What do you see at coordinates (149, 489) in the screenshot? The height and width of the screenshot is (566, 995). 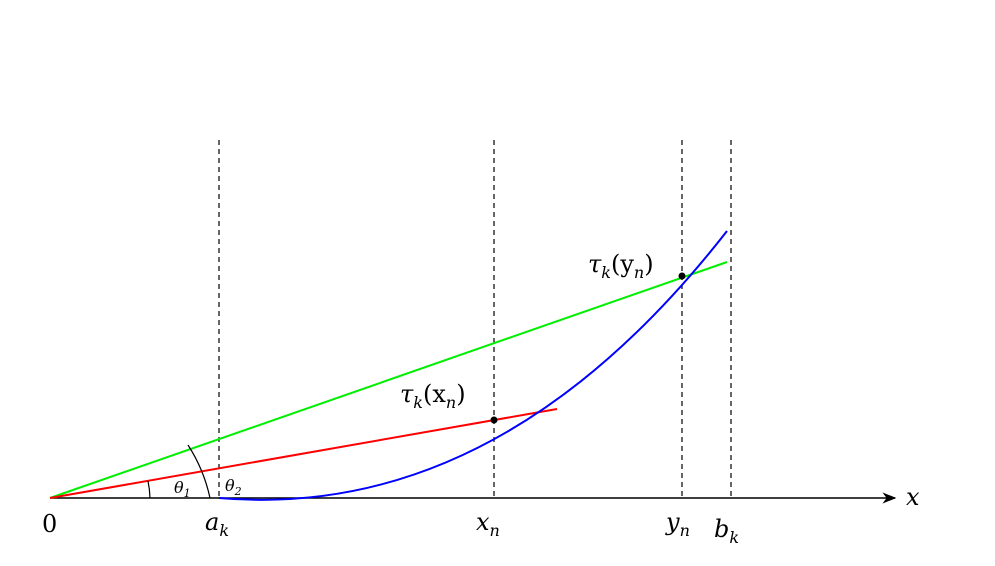 I see `theta1-arc` at bounding box center [149, 489].